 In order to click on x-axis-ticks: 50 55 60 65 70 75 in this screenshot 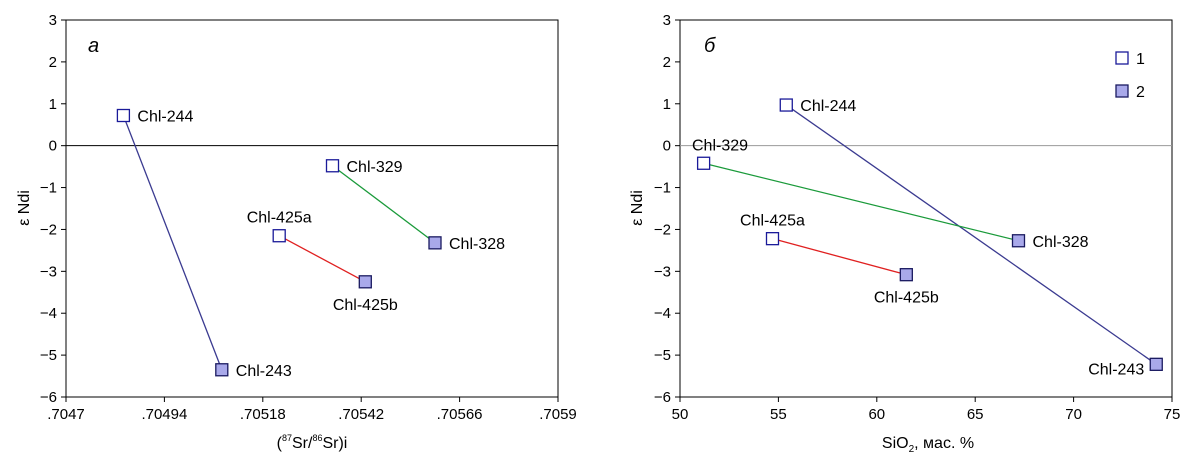, I will do `click(926, 410)`.